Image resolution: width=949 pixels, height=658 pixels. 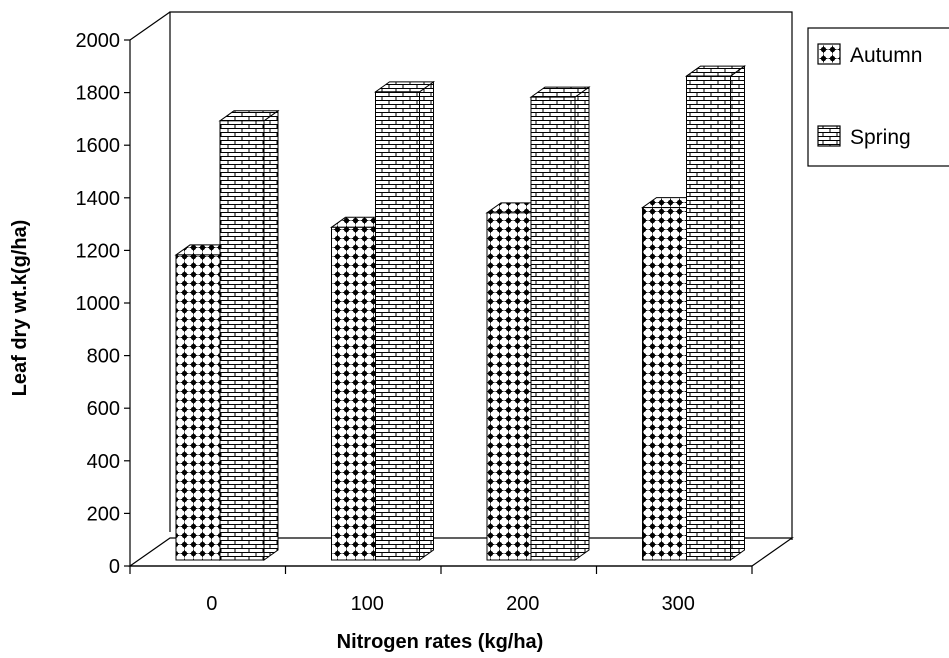 I want to click on x-axis: 0 100 200 300, so click(x=441, y=590).